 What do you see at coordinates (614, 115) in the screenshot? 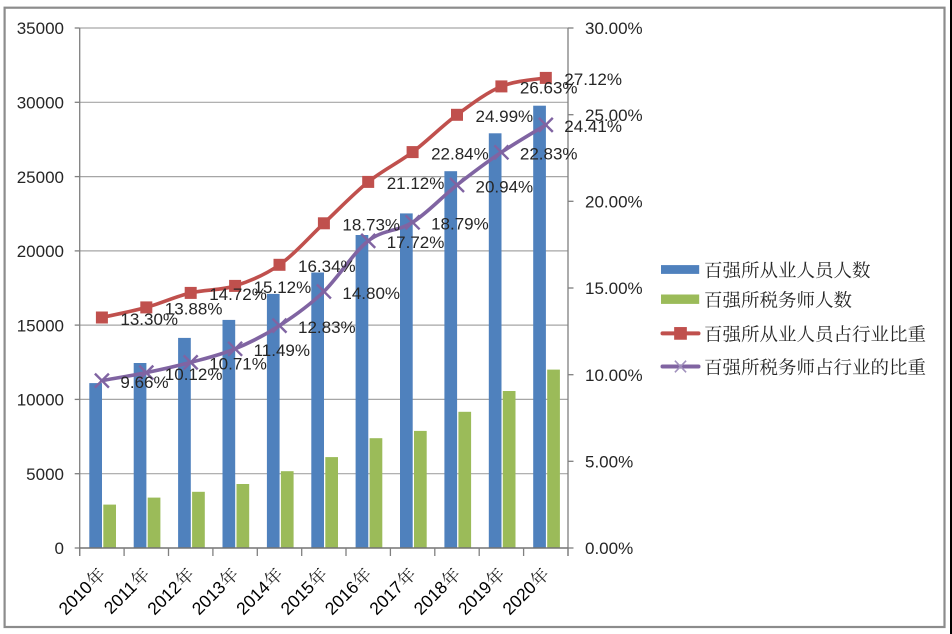
I see `svg-text: 25.00%` at bounding box center [614, 115].